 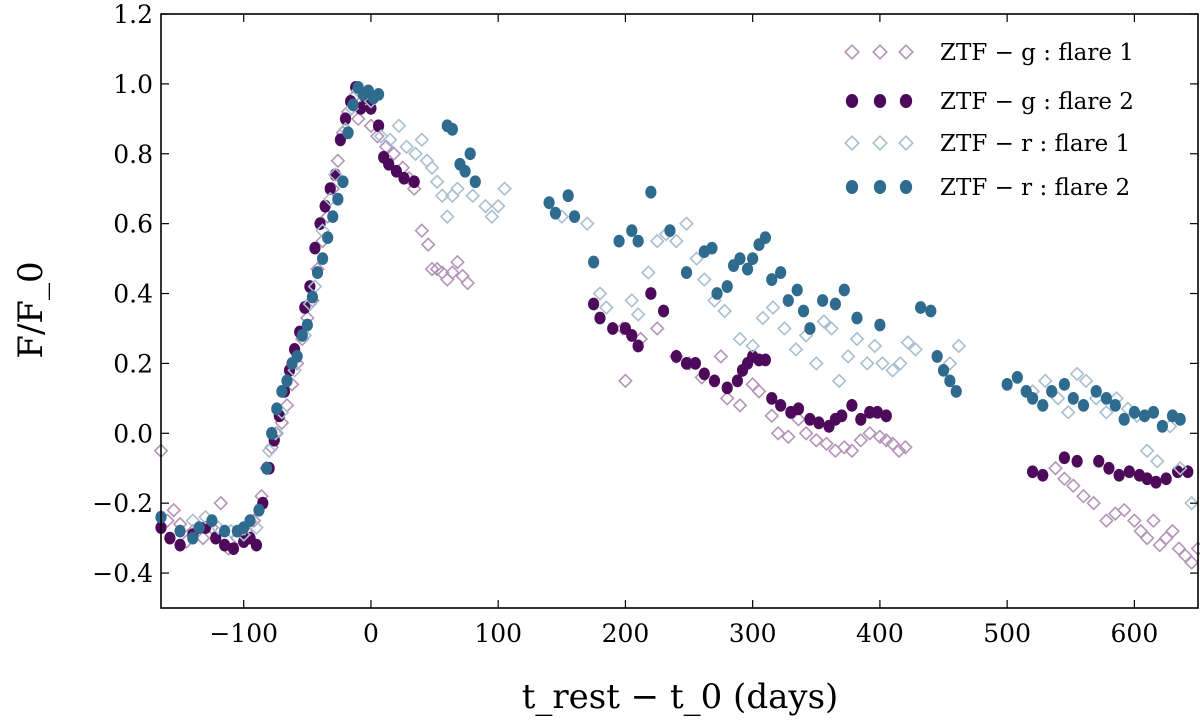 I want to click on legend-label: ZTF − r : flare 1, so click(x=1035, y=144).